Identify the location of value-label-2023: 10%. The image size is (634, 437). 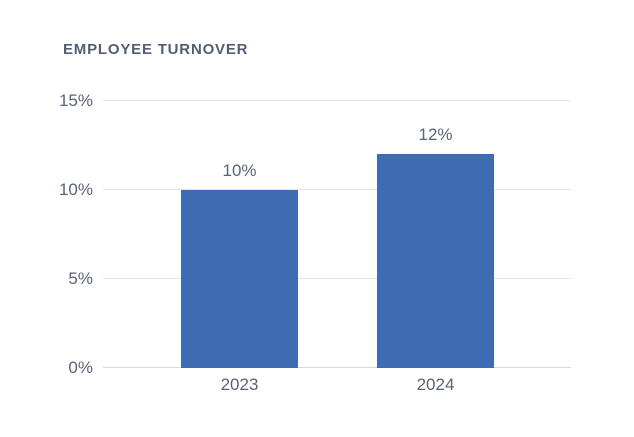
(239, 170).